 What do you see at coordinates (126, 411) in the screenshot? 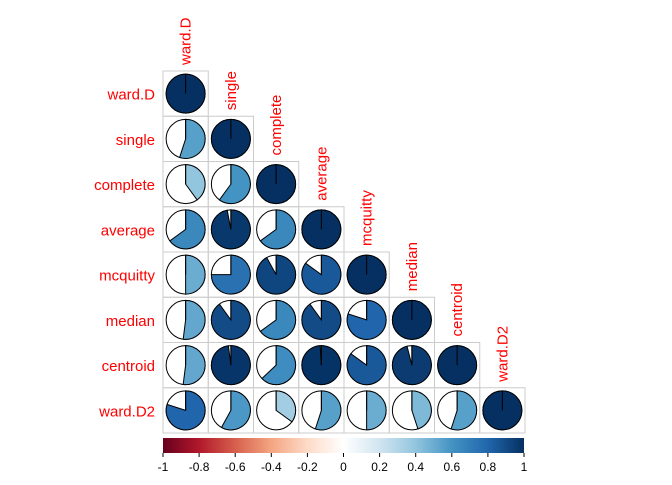
I see `row-label: ward.D2` at bounding box center [126, 411].